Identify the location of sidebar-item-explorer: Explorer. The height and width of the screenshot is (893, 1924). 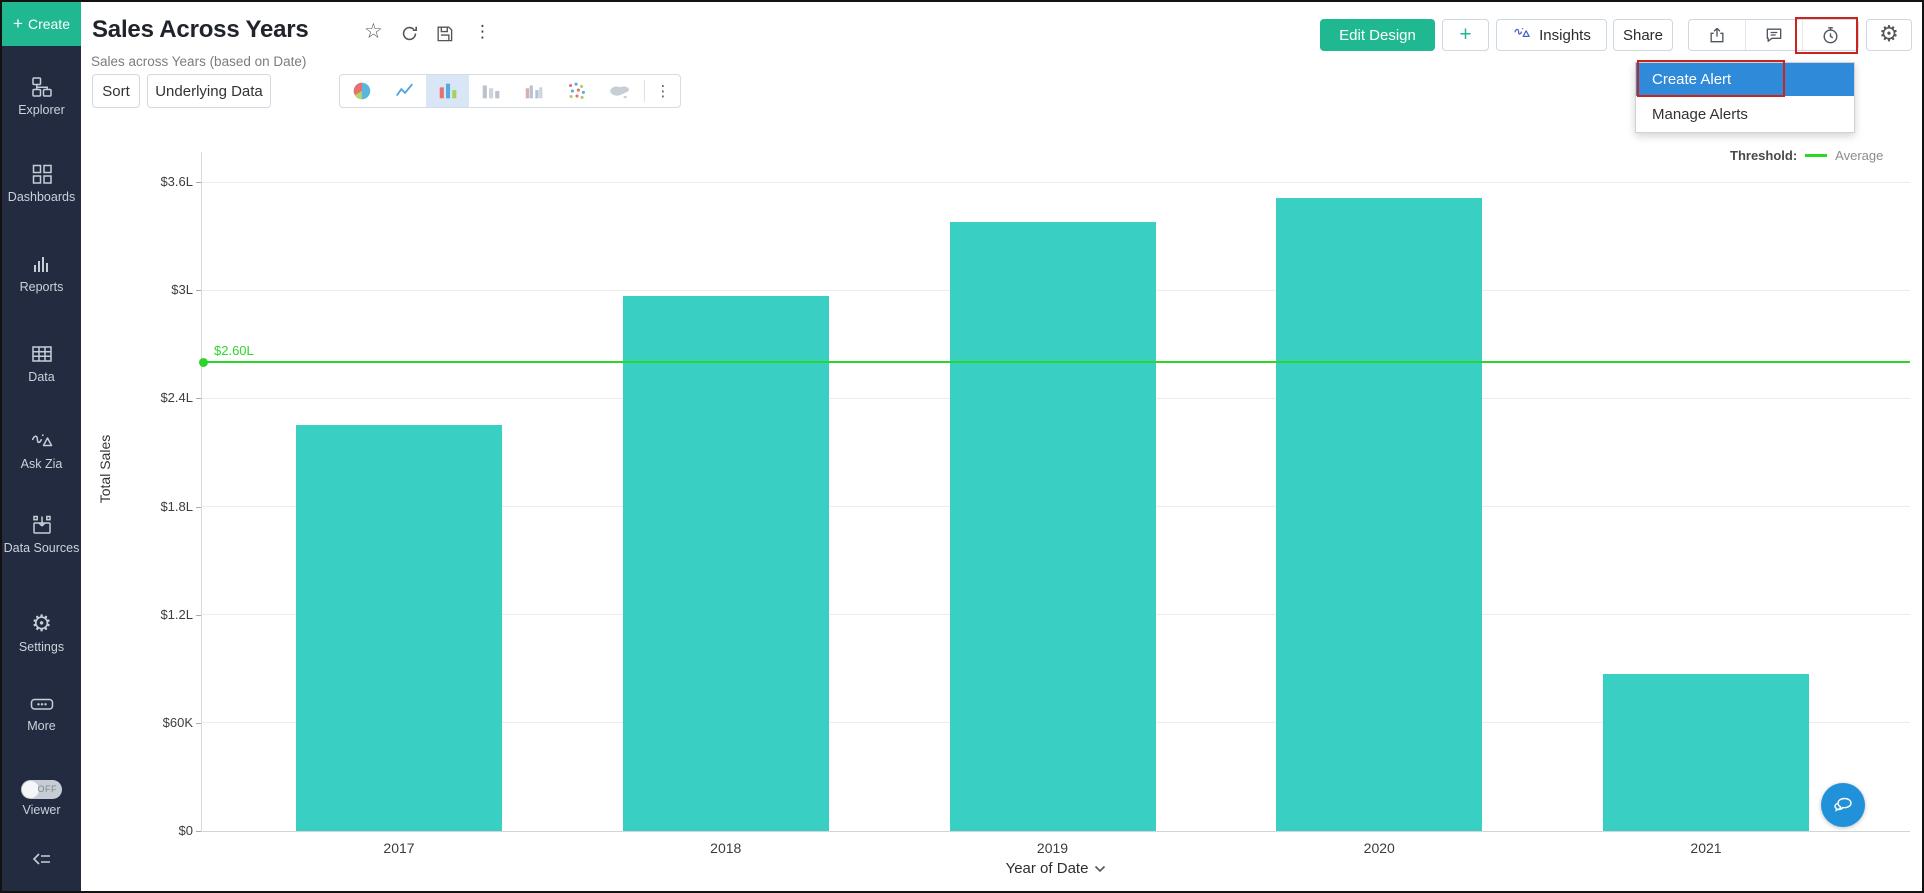
(41, 97).